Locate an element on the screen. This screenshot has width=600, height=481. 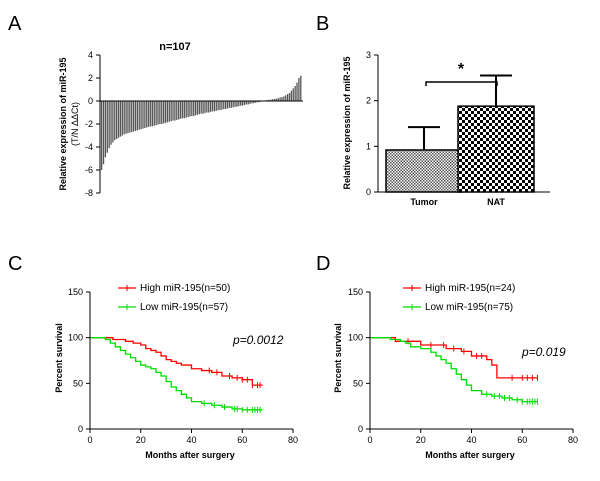
panel-c-xtick-label: 40 is located at coordinates (191, 440).